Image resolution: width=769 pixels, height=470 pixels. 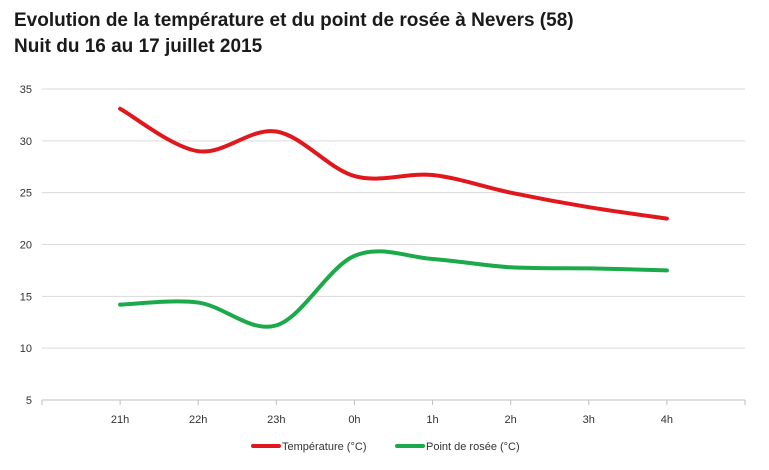 I want to click on y-tick-label: 35, so click(x=26, y=90).